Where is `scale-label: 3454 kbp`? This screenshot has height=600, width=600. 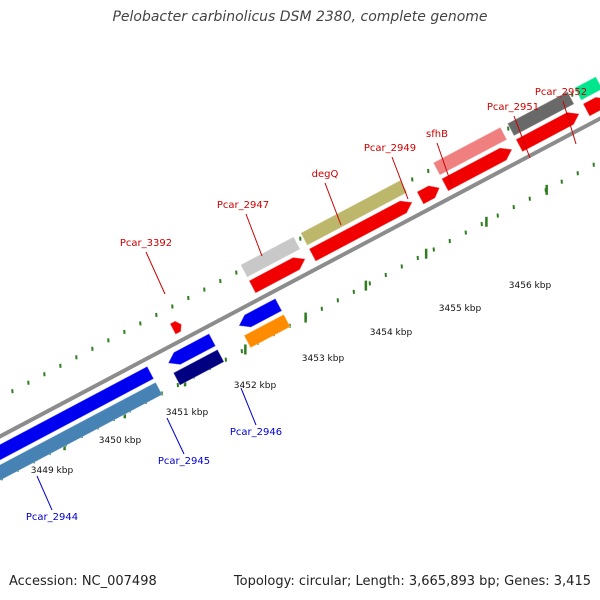 scale-label: 3454 kbp is located at coordinates (391, 333).